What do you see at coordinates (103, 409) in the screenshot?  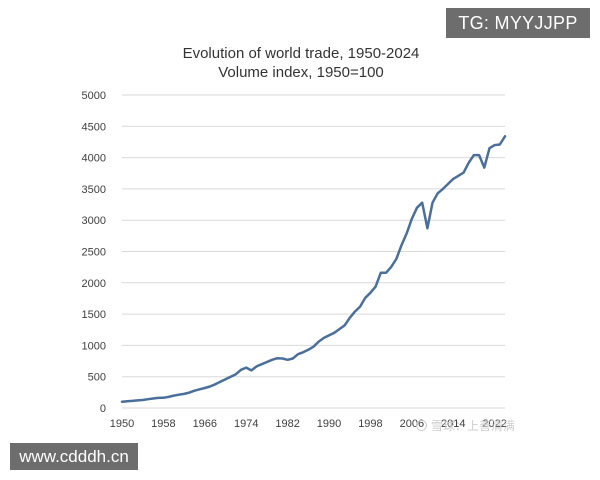 I see `y-tick-label: 0` at bounding box center [103, 409].